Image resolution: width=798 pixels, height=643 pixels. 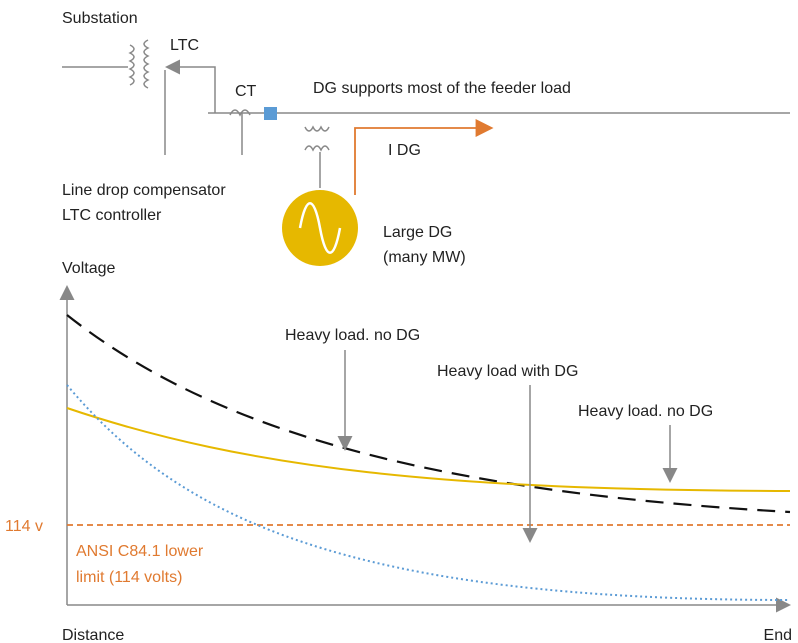 I want to click on label: LTC, so click(x=184, y=45).